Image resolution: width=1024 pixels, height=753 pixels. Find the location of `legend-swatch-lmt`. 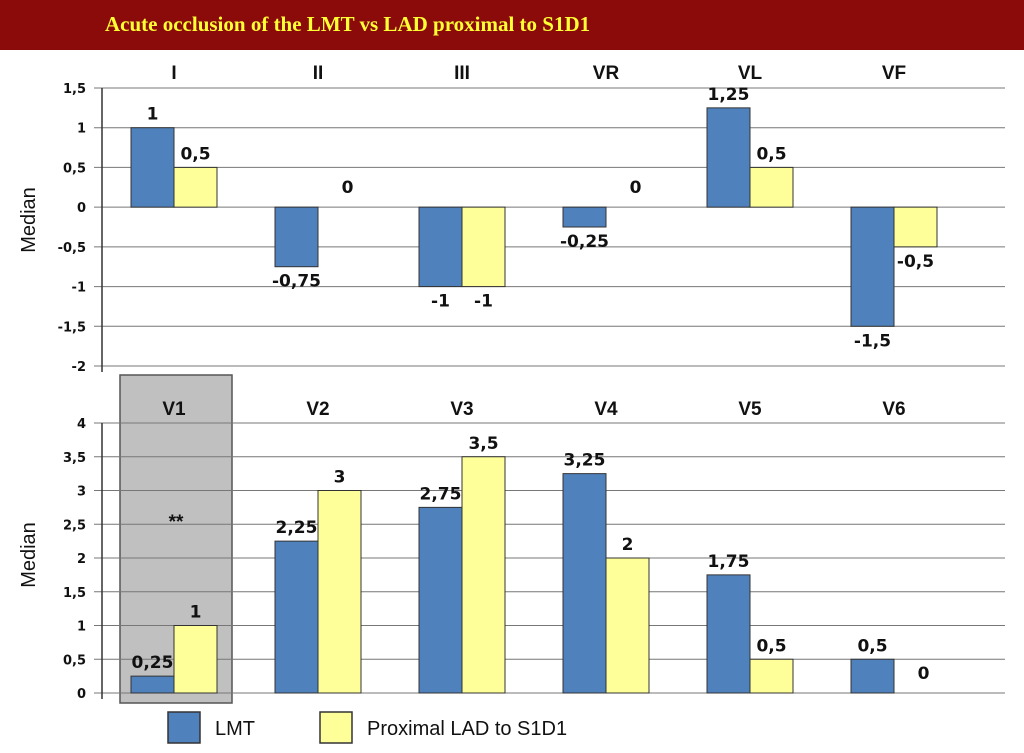

legend-swatch-lmt is located at coordinates (184, 727).